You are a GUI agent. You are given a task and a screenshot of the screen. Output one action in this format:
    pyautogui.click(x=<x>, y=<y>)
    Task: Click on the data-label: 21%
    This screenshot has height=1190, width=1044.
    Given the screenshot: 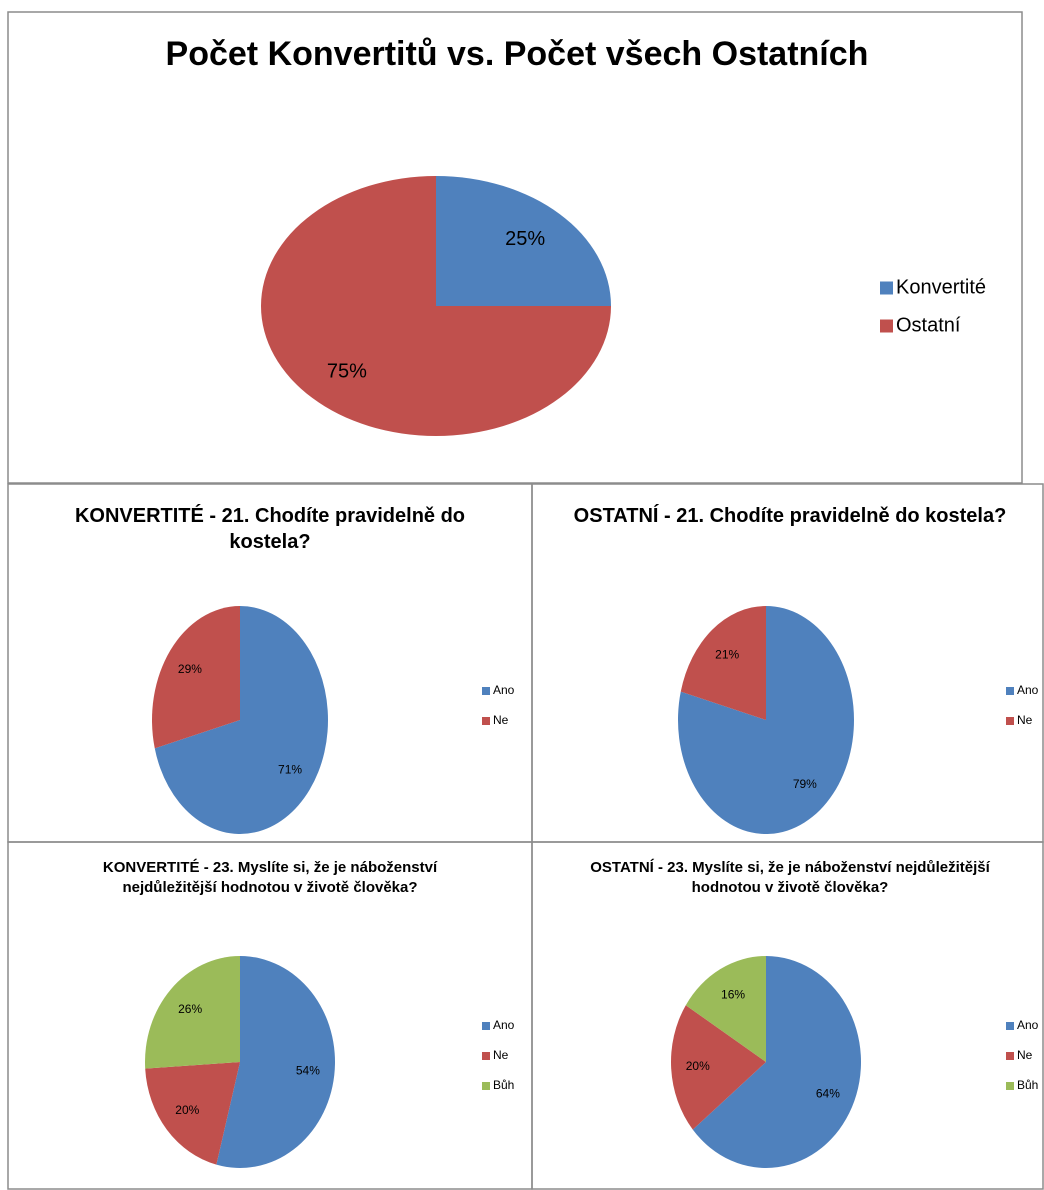 What is the action you would take?
    pyautogui.click(x=727, y=654)
    